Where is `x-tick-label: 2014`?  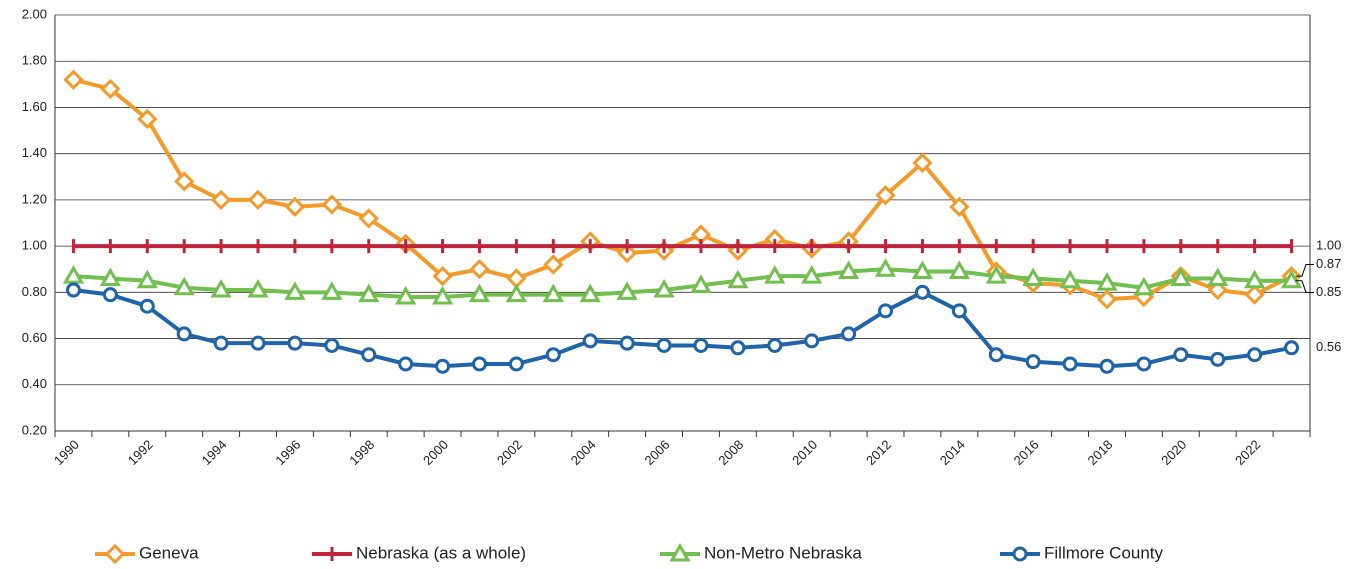
x-tick-label: 2014 is located at coordinates (952, 452).